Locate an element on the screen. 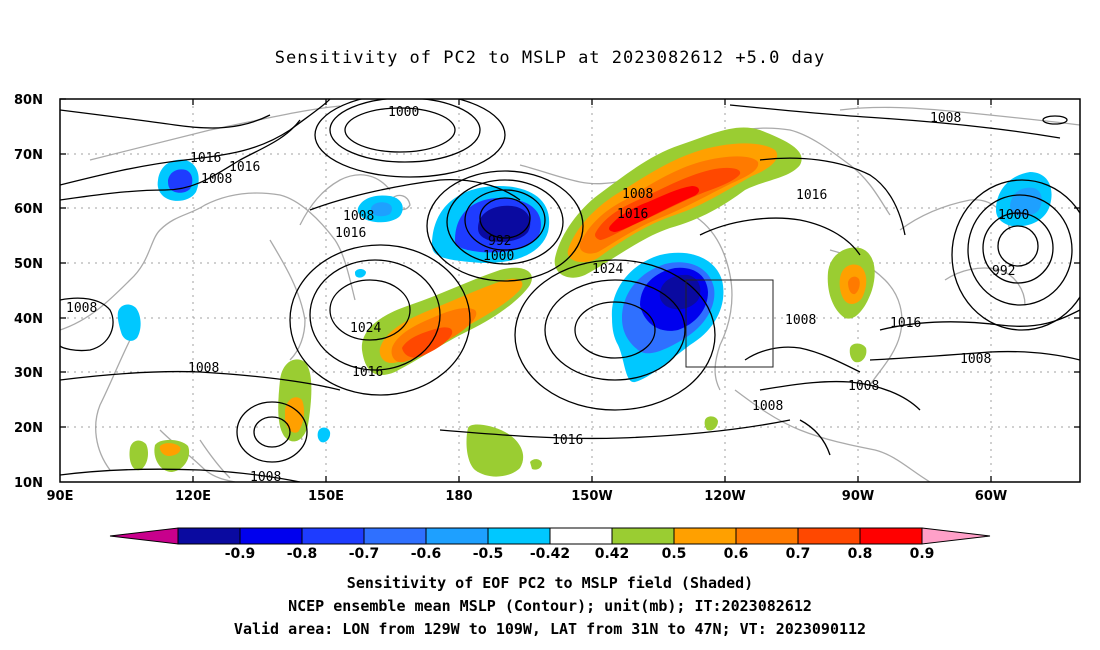 The image size is (1100, 650). colorbar-label: -0.42 is located at coordinates (550, 554).